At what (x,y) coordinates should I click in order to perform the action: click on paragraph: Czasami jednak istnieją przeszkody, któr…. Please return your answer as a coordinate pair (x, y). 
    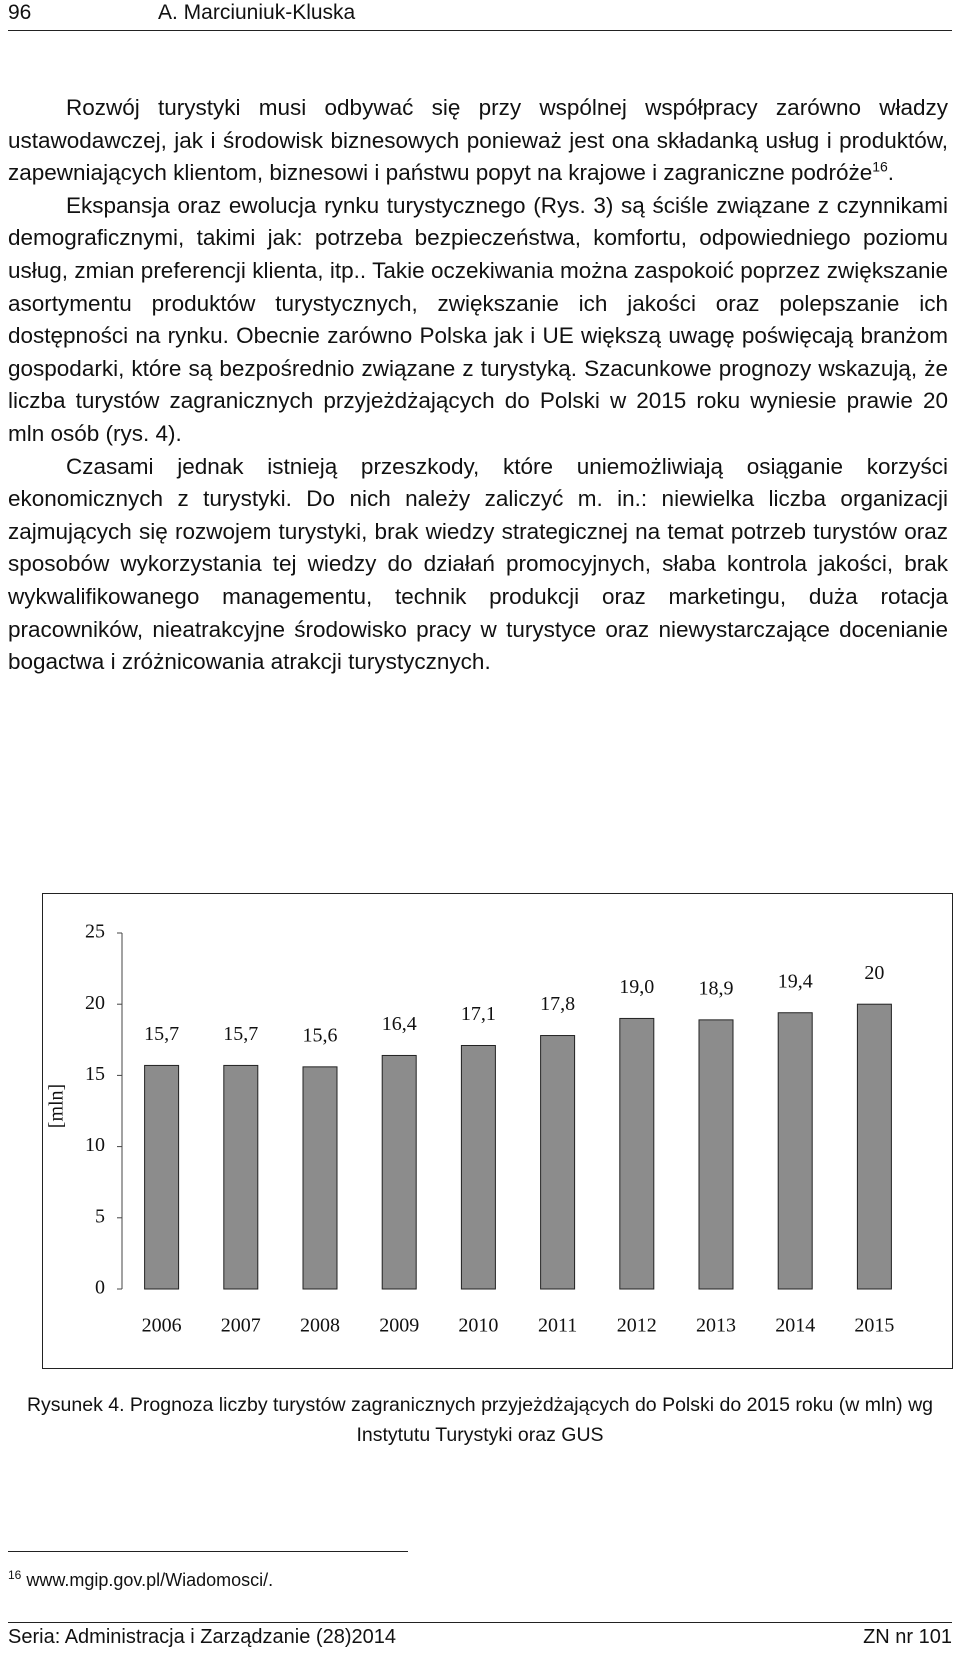
    Looking at the image, I should click on (478, 564).